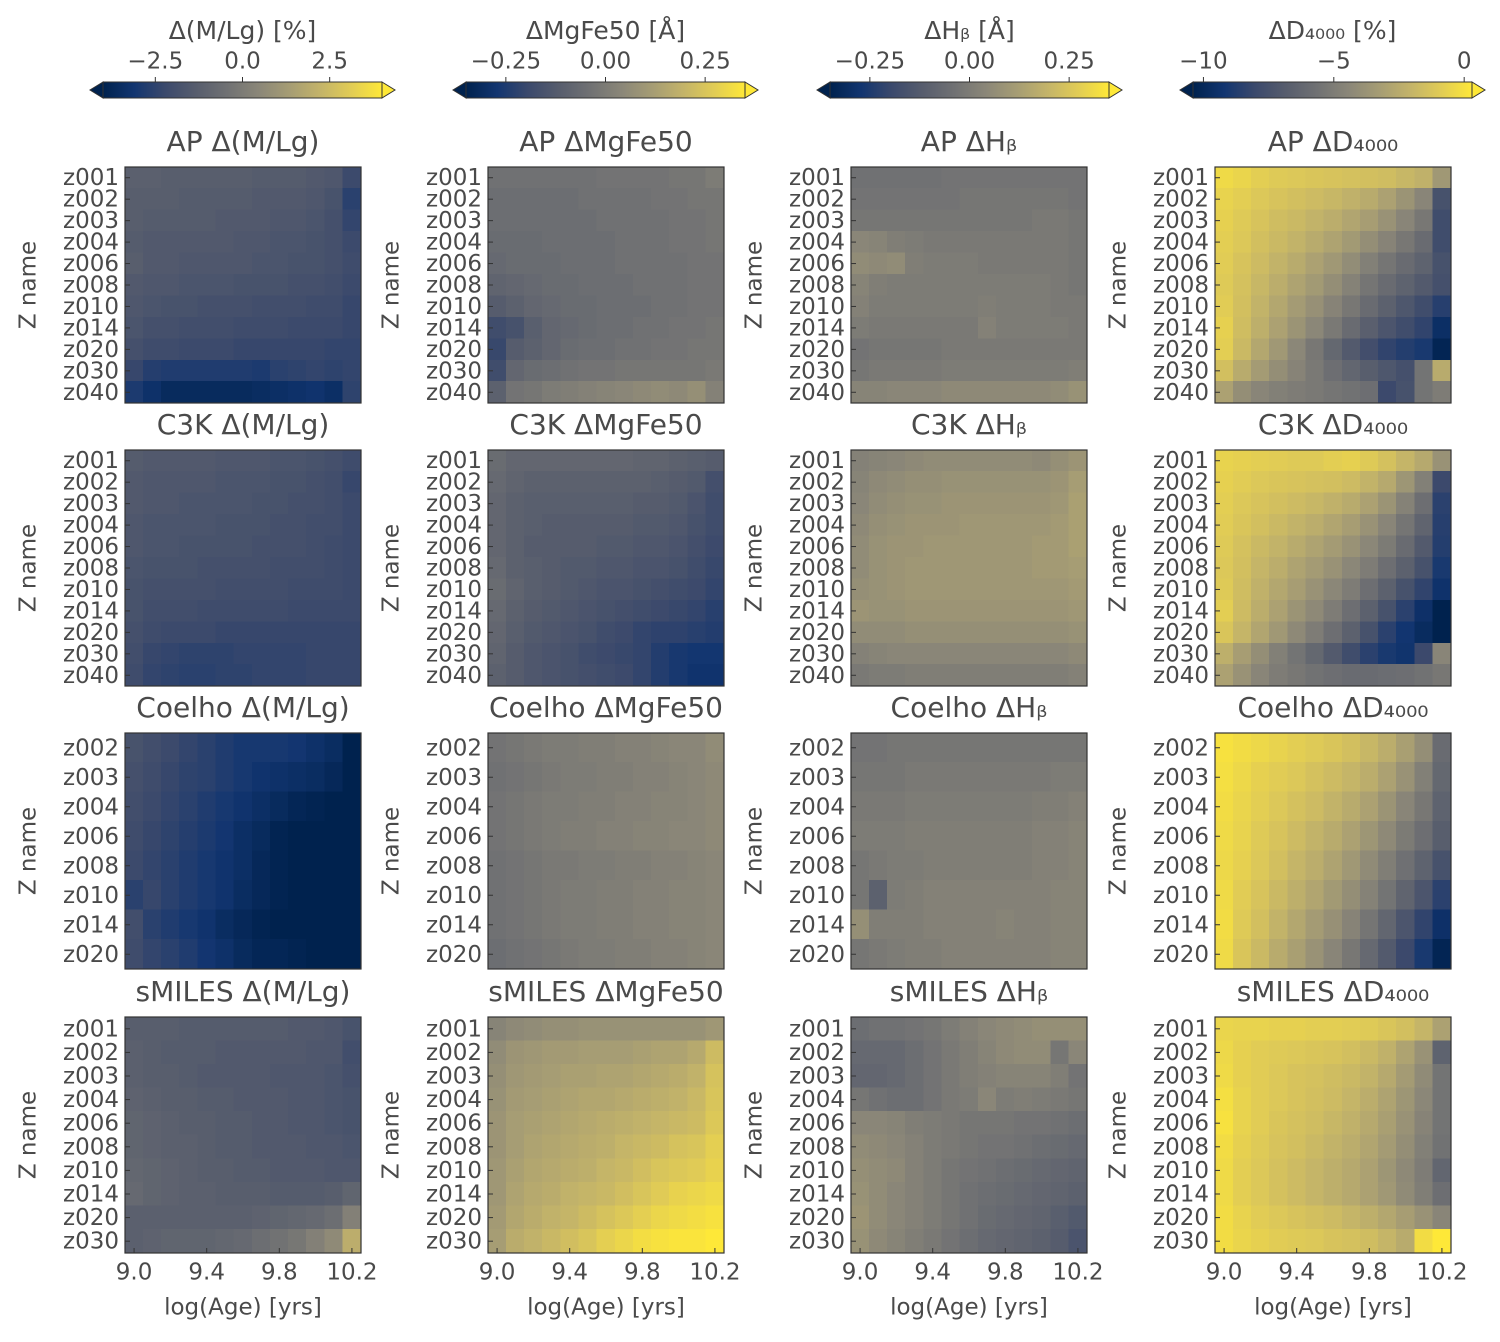 Image resolution: width=1500 pixels, height=1342 pixels. I want to click on panel-title: C3K ΔD₄₀₀₀, so click(1333, 424).